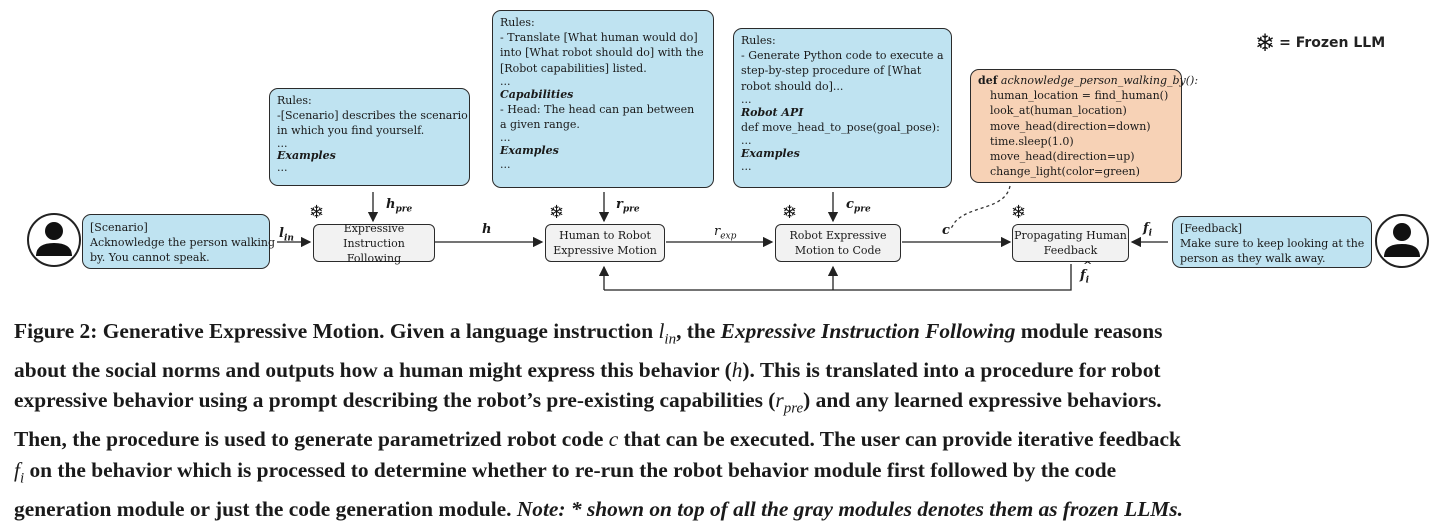 This screenshot has height=524, width=1450. I want to click on edge-label-lin: lin, so click(286, 235).